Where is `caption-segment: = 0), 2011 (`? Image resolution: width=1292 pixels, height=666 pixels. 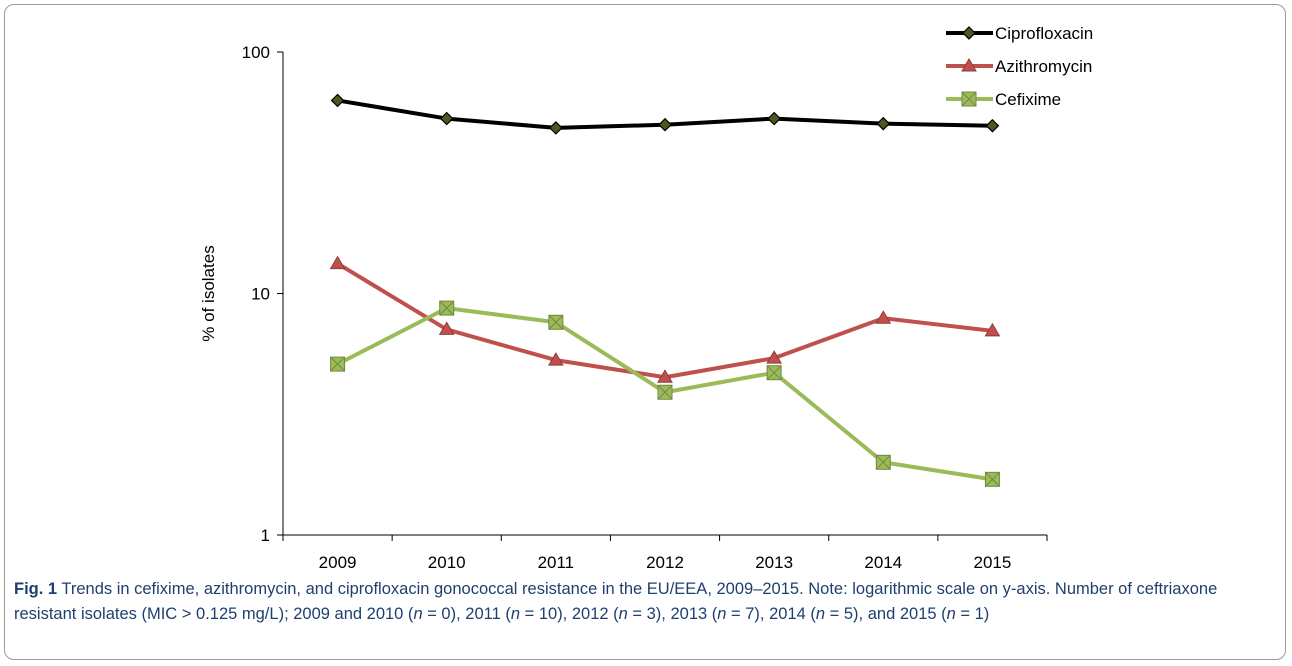 caption-segment: = 0), 2011 ( is located at coordinates (466, 614).